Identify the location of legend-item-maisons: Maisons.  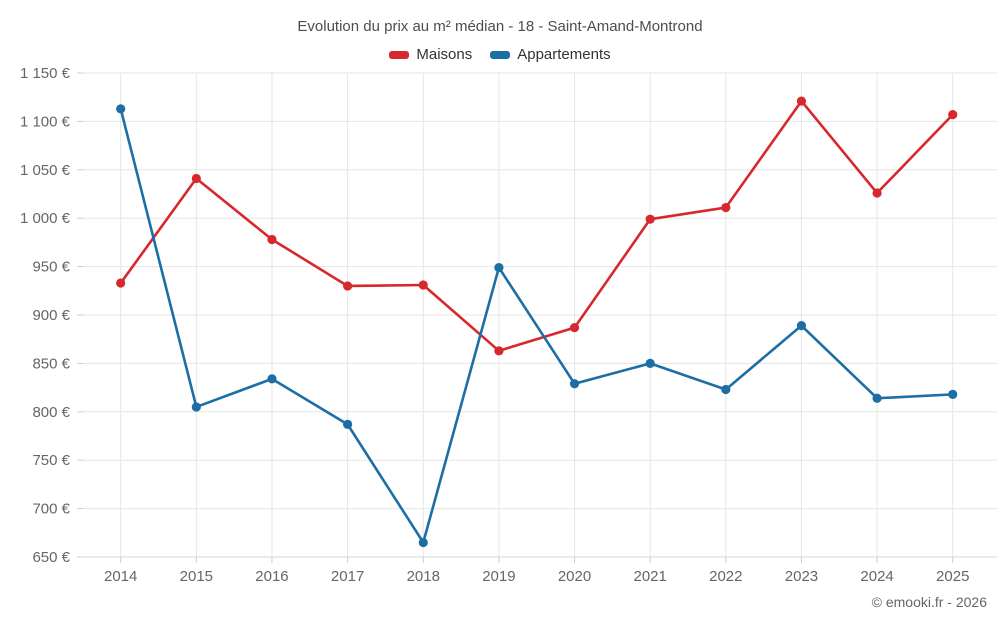
(430, 54).